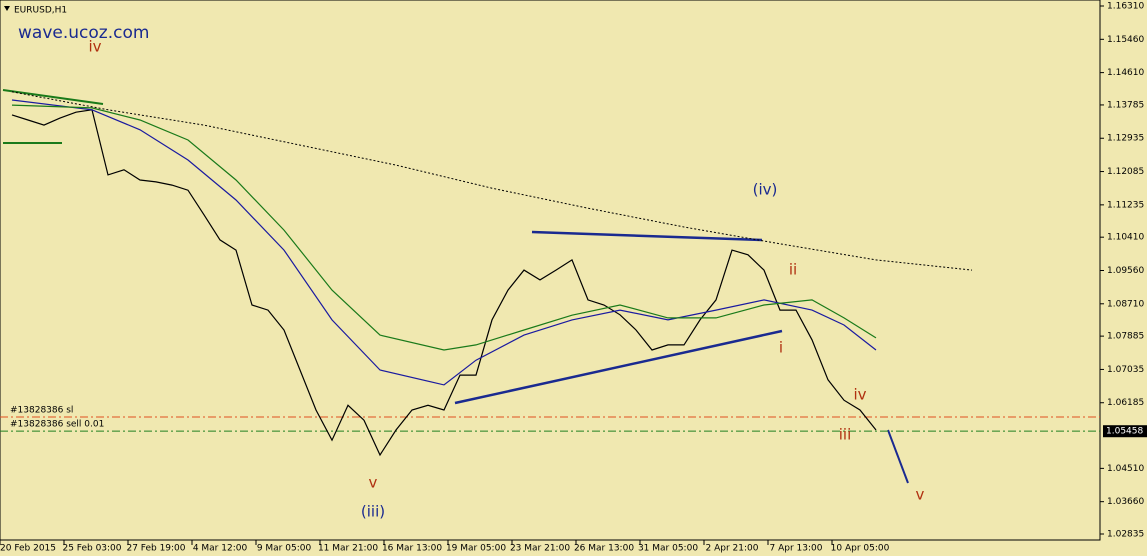 This screenshot has height=556, width=1147. I want to click on wave-label: i, so click(781, 348).